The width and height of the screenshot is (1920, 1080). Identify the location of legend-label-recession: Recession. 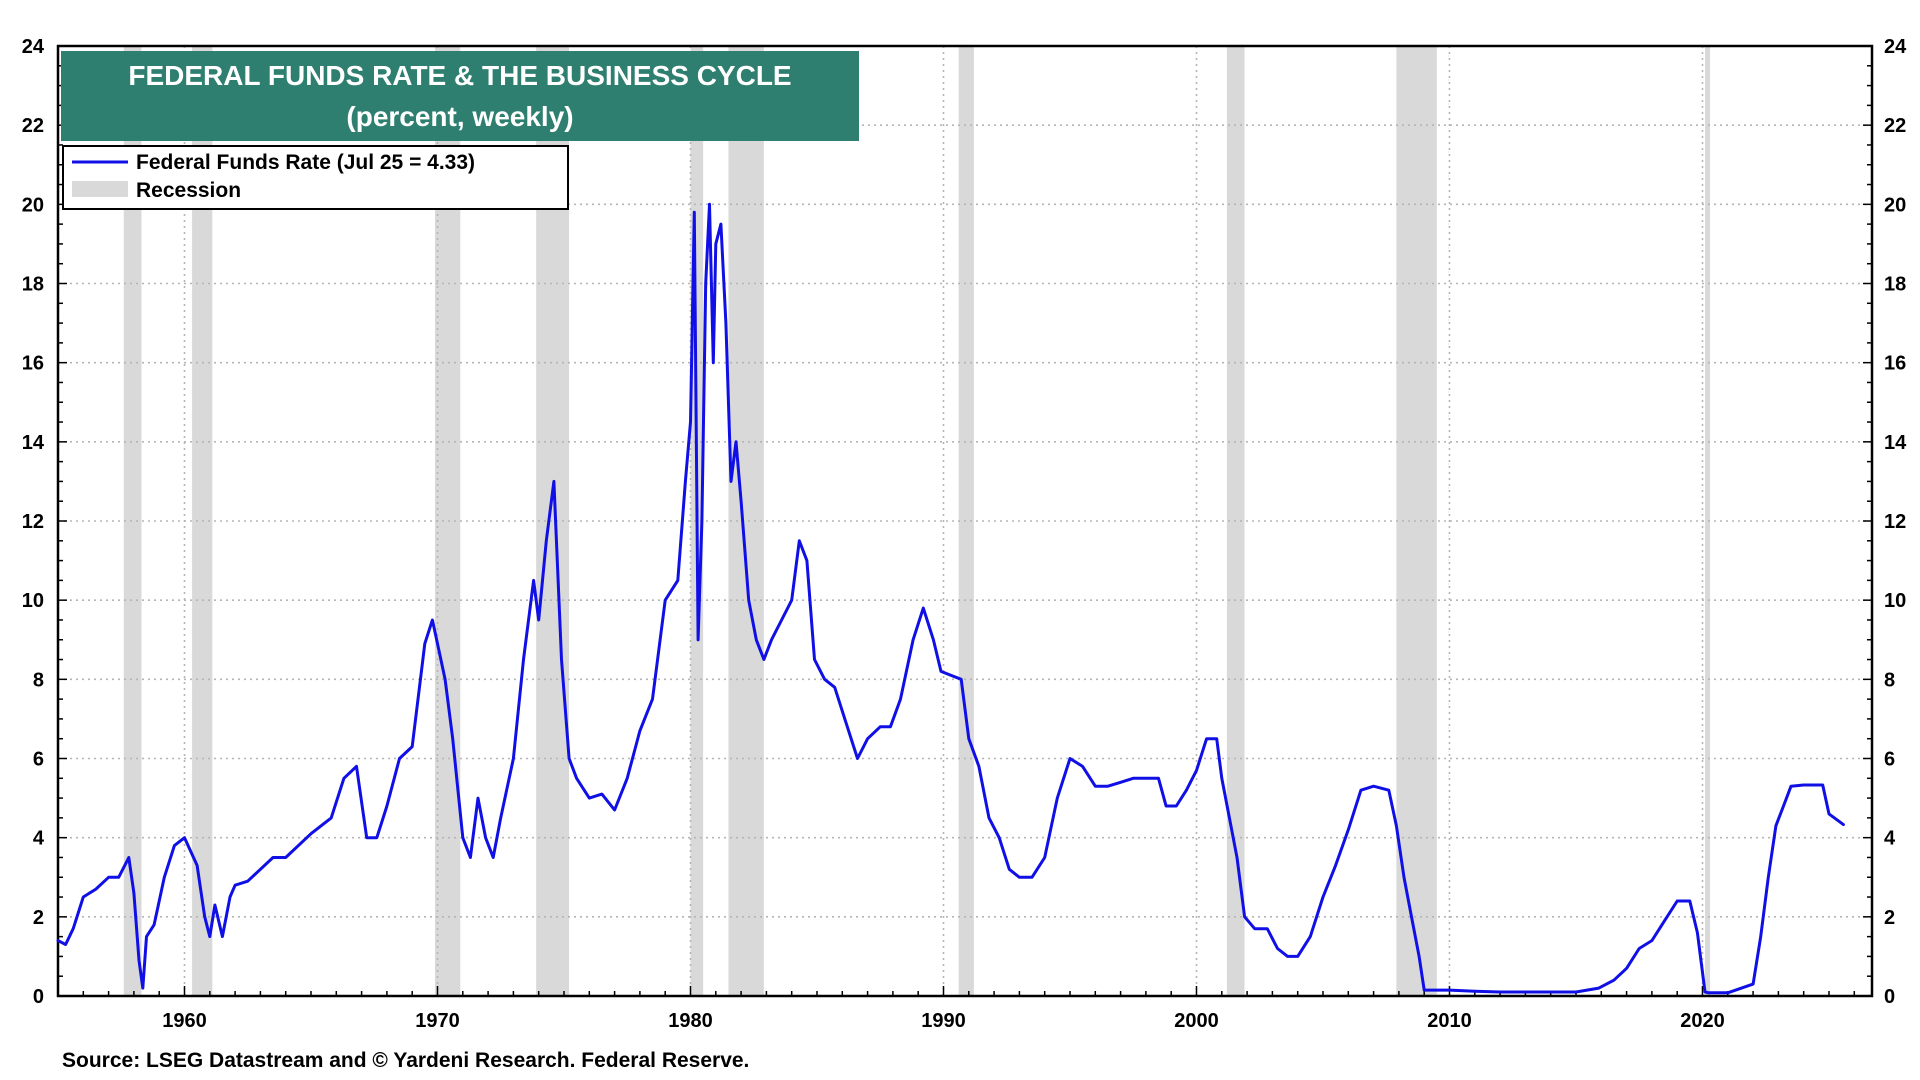
(188, 190).